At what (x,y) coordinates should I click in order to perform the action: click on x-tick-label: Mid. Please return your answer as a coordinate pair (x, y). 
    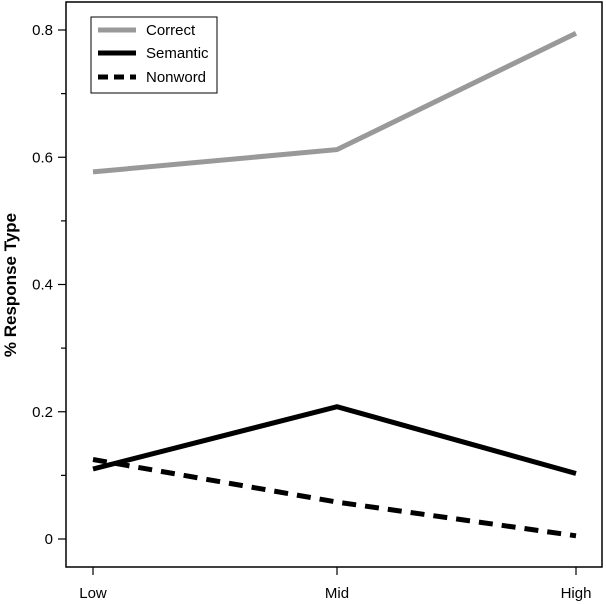
    Looking at the image, I should click on (337, 593).